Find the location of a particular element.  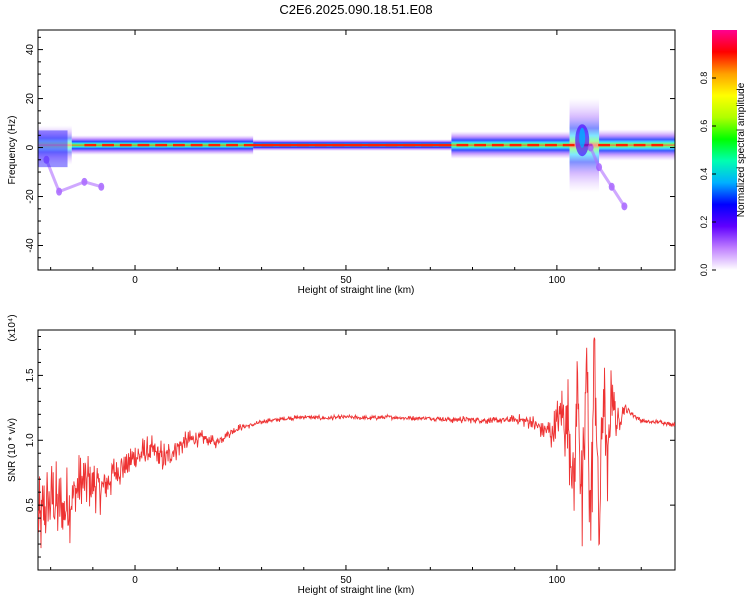

snr-y-label: SNR (10 * v/v) is located at coordinates (12, 450).